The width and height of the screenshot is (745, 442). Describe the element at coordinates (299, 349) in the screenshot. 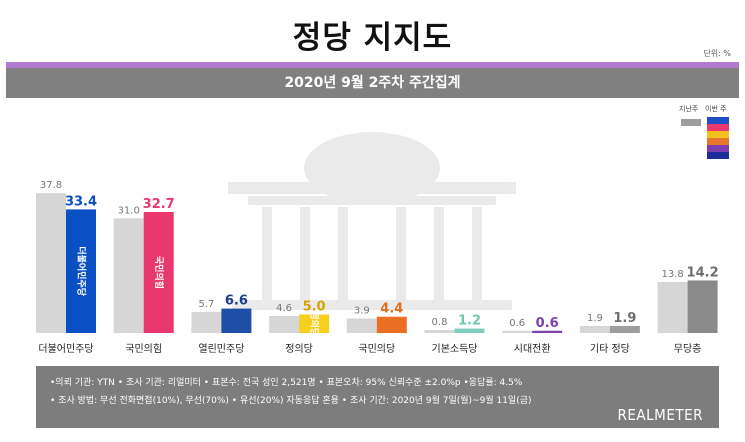

I see `category-label-3: 정의당` at that location.